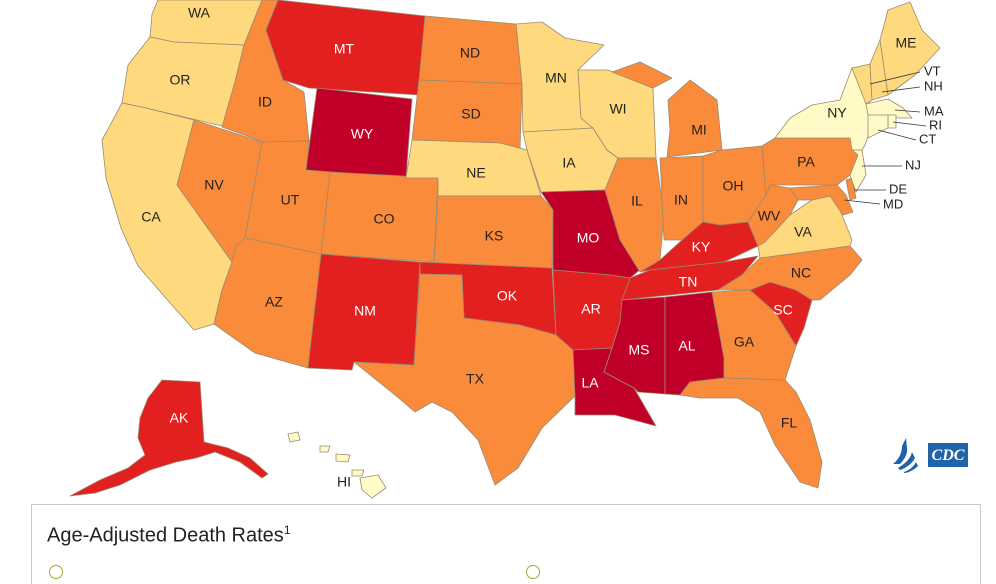  Describe the element at coordinates (851, 189) in the screenshot. I see `state-DE` at that location.